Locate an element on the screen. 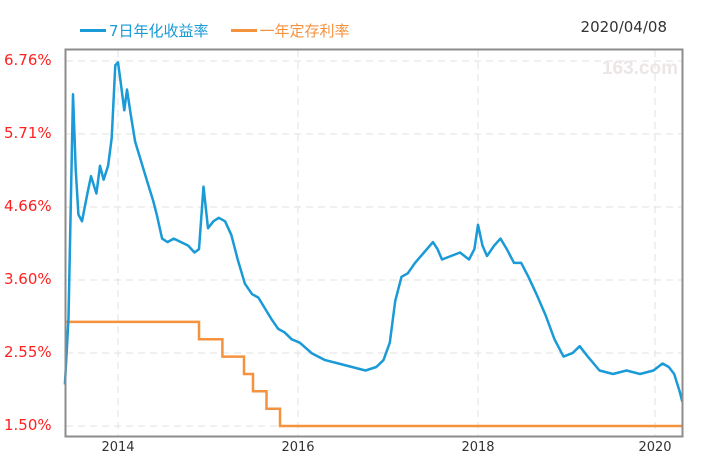 This screenshot has height=462, width=701. legend-label: 7日年化收益率 is located at coordinates (159, 30).